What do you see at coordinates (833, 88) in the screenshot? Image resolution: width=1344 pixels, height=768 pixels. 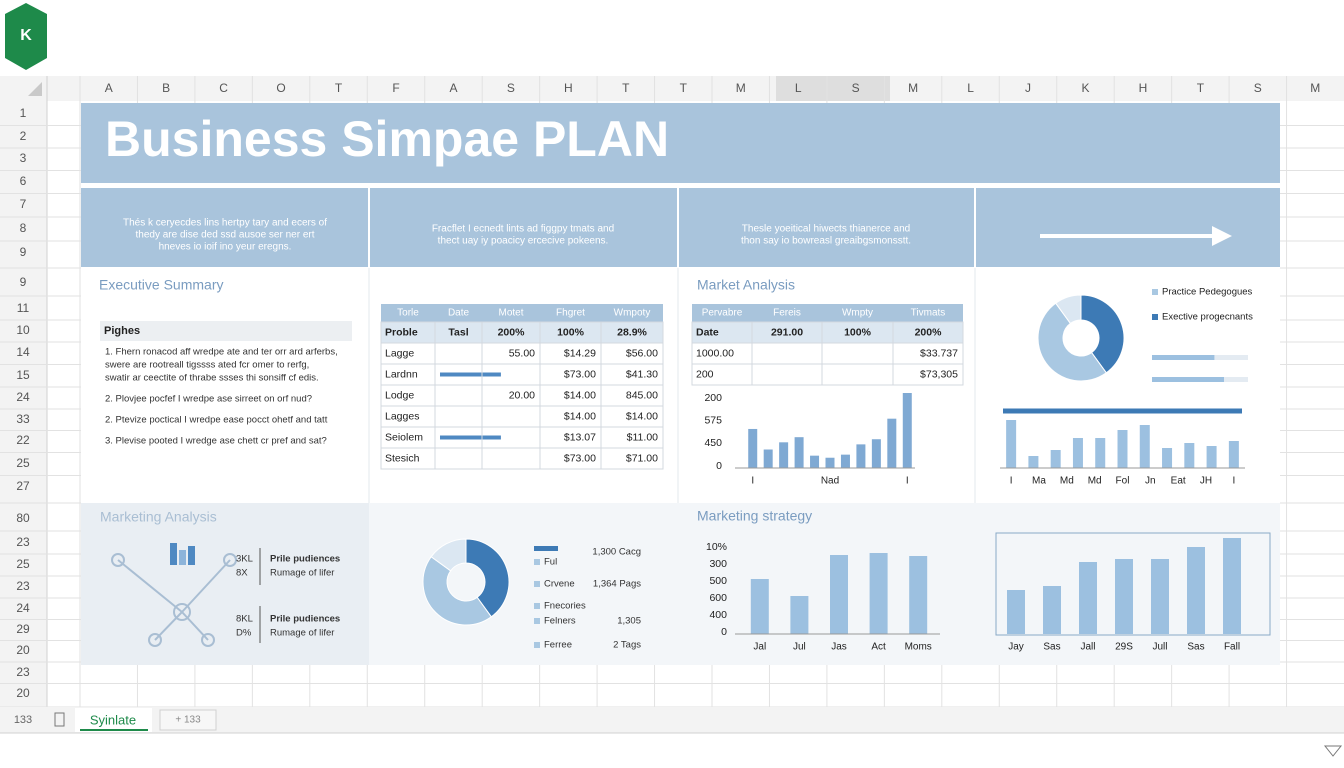 I see `column-selection` at bounding box center [833, 88].